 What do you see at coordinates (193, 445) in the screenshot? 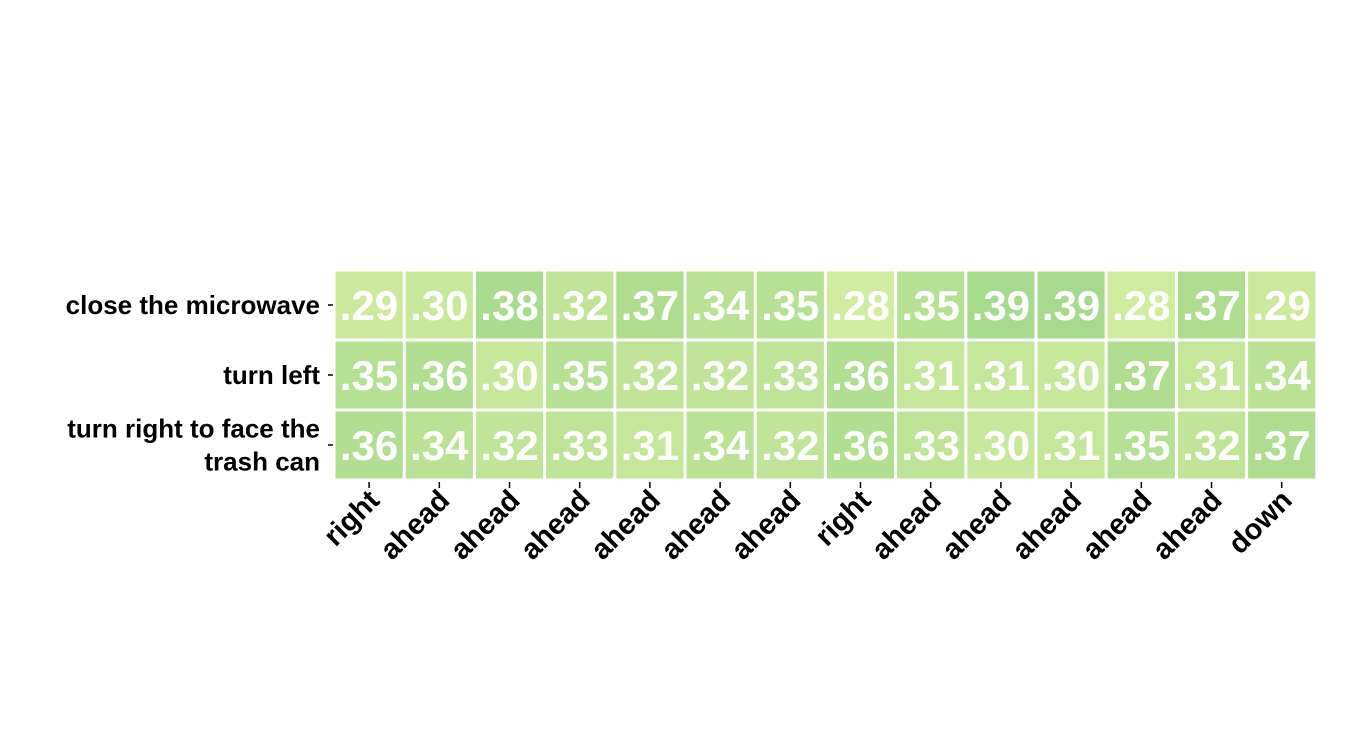
I see `y-tick-label: turn right to face the trash can` at bounding box center [193, 445].